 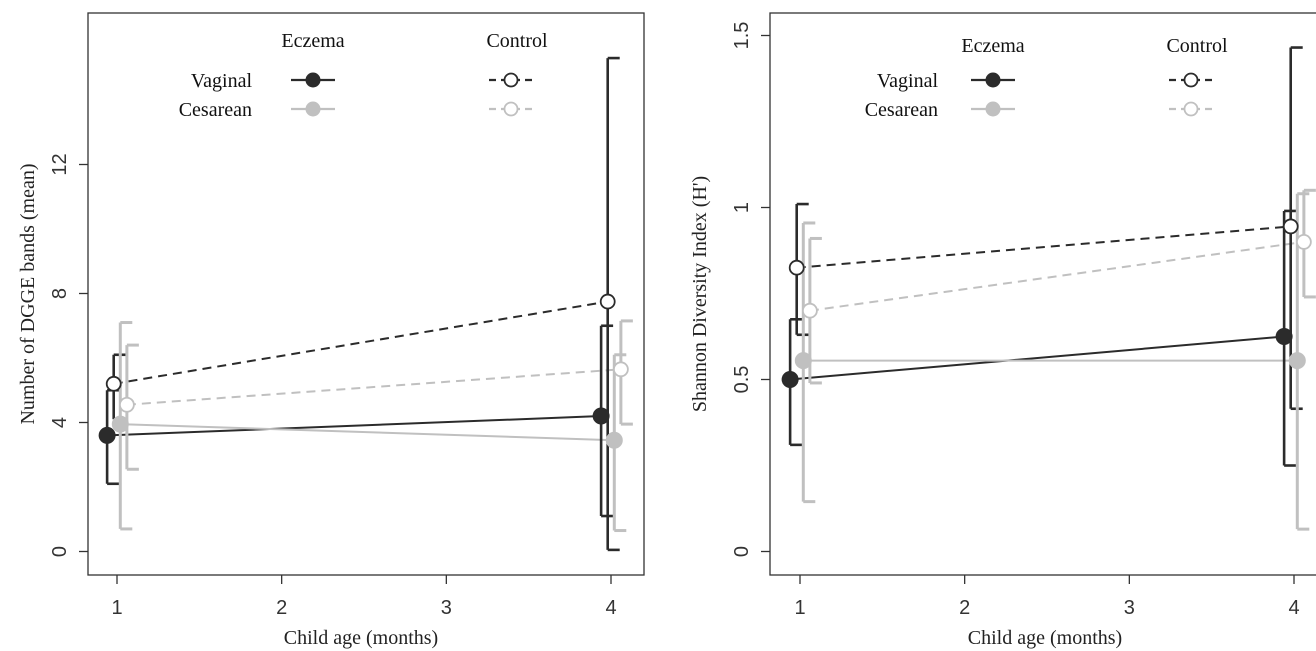 I want to click on y-tick-label: 0.5, so click(x=742, y=380).